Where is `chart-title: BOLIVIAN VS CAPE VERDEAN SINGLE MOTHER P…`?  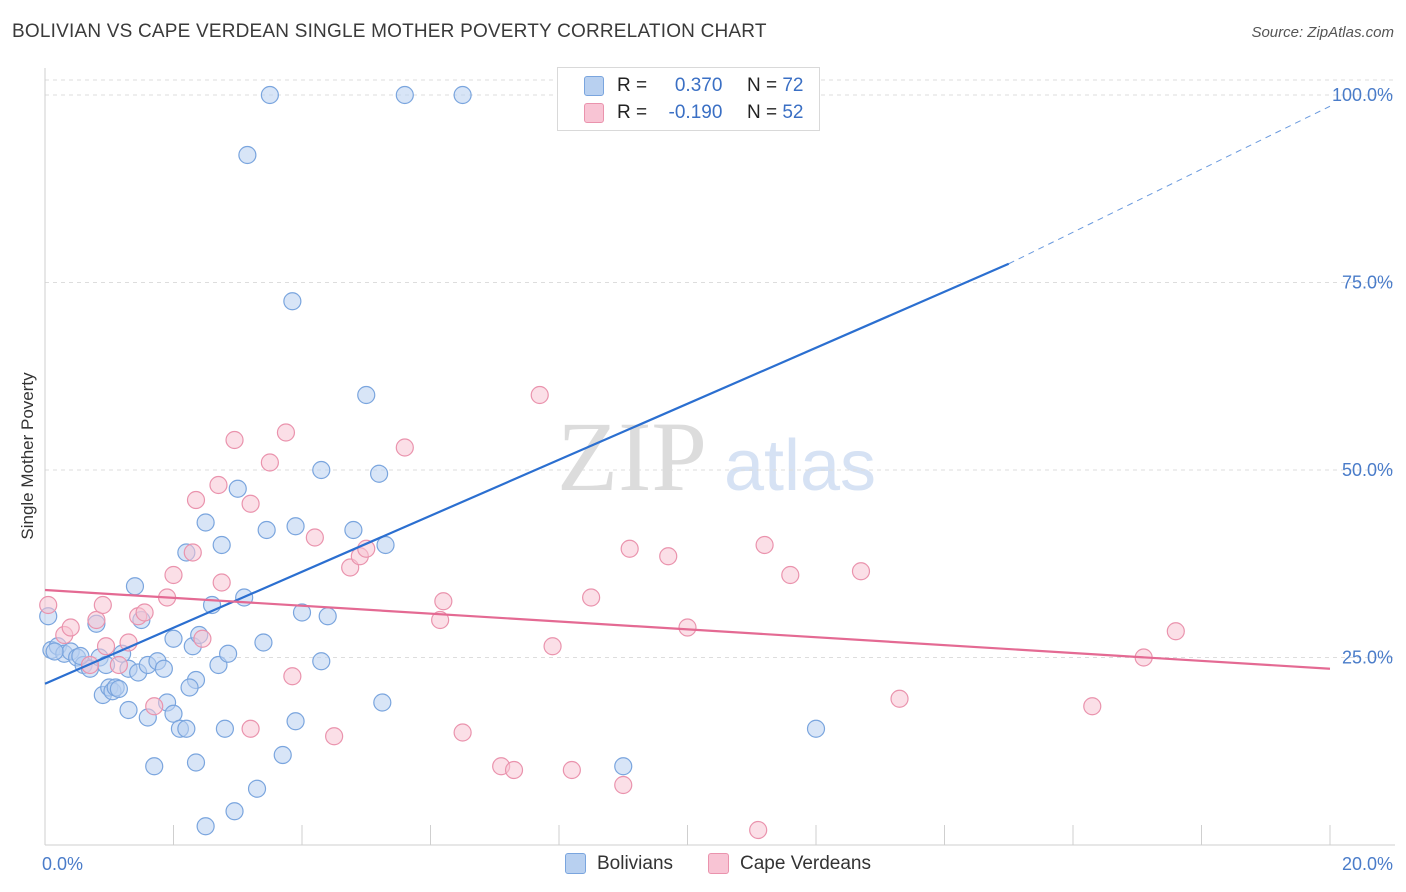
chart-title: BOLIVIAN VS CAPE VERDEAN SINGLE MOTHER P… is located at coordinates (389, 31).